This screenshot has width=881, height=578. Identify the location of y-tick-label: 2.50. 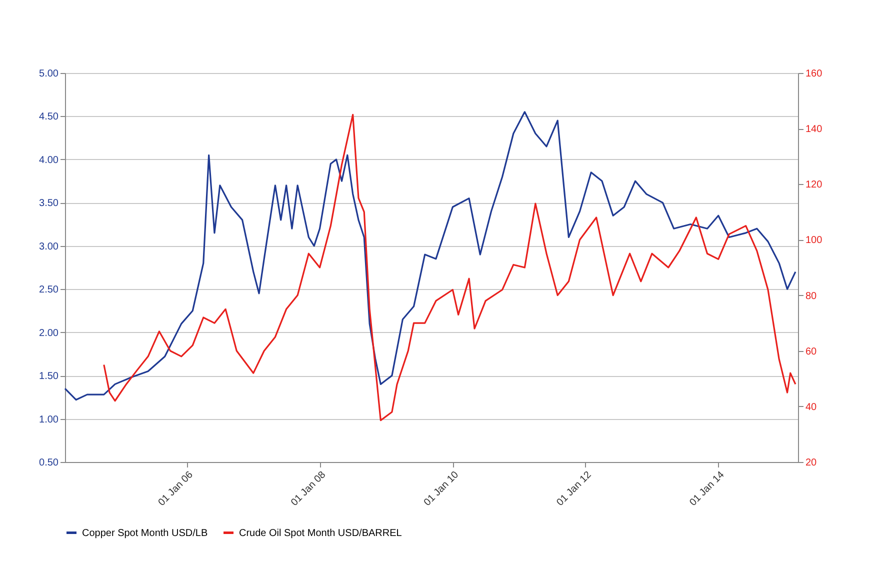
(49, 290).